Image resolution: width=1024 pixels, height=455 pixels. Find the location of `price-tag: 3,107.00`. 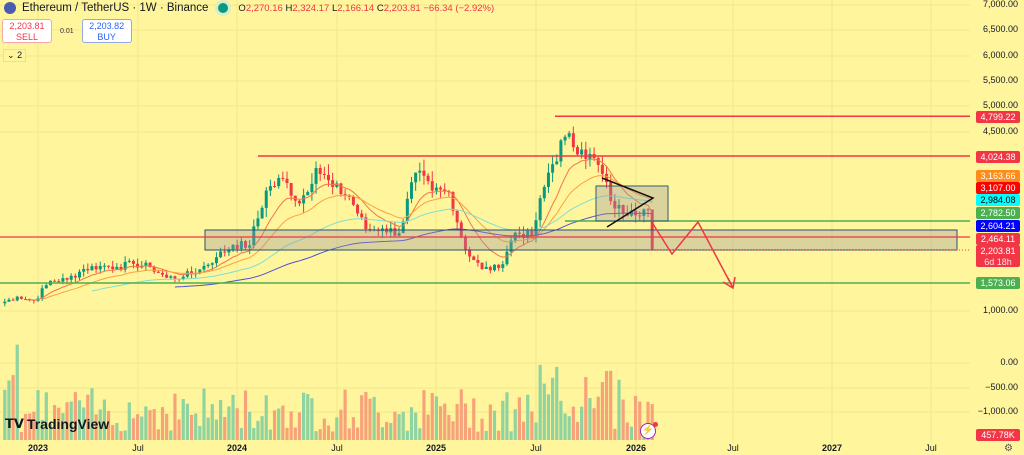

price-tag: 3,107.00 is located at coordinates (998, 188).